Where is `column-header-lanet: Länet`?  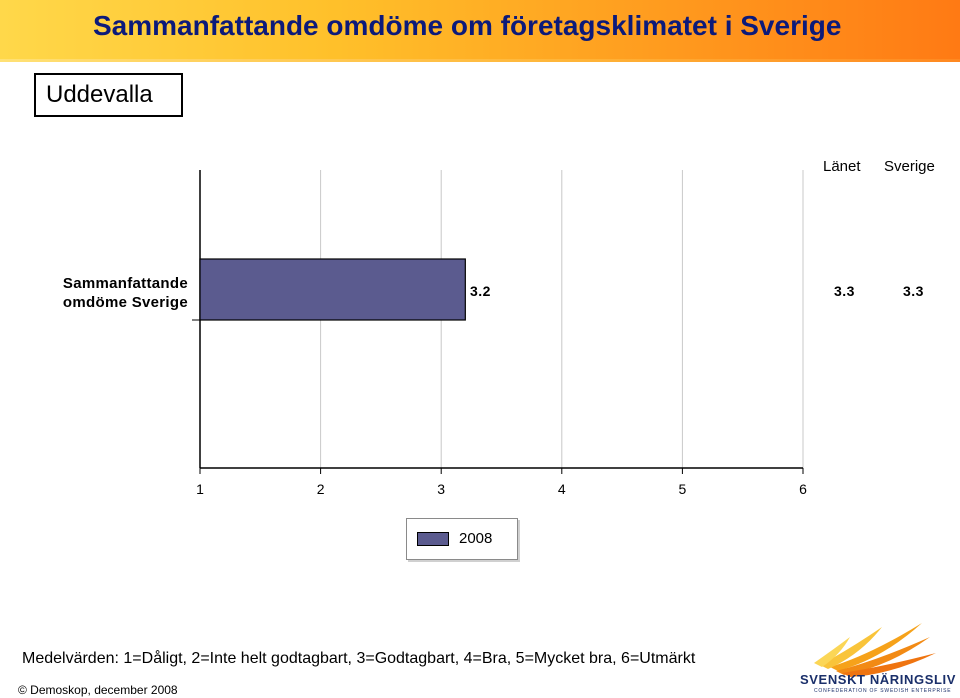
column-header-lanet: Länet is located at coordinates (842, 166).